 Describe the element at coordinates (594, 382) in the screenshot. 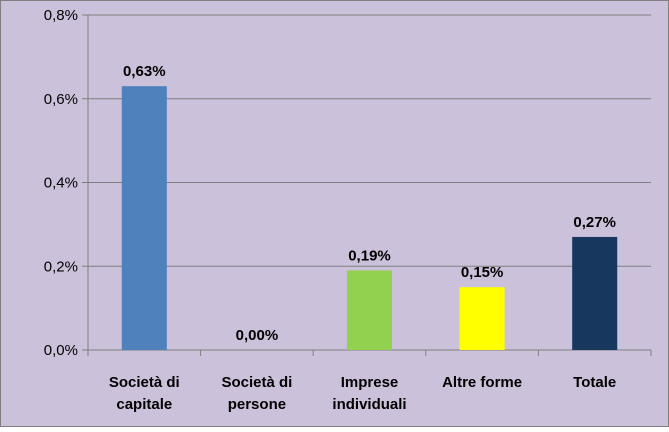

I see `category-label: Totale` at that location.